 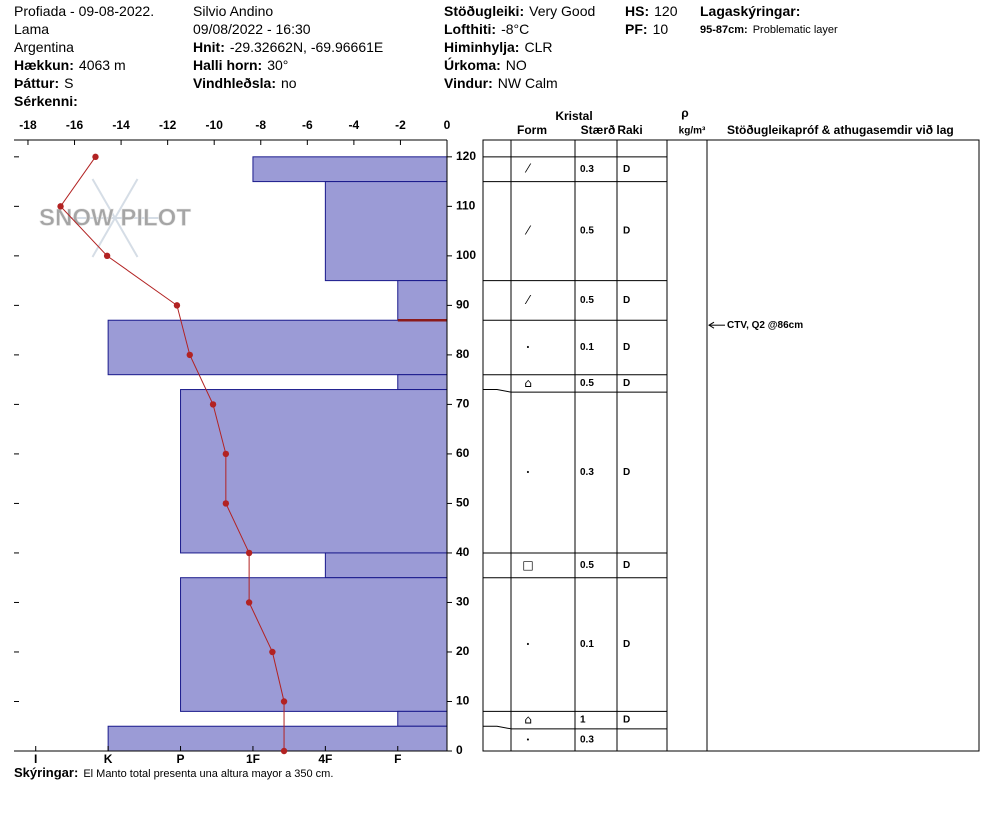 What do you see at coordinates (397, 759) in the screenshot?
I see `hardness-tick-label: F` at bounding box center [397, 759].